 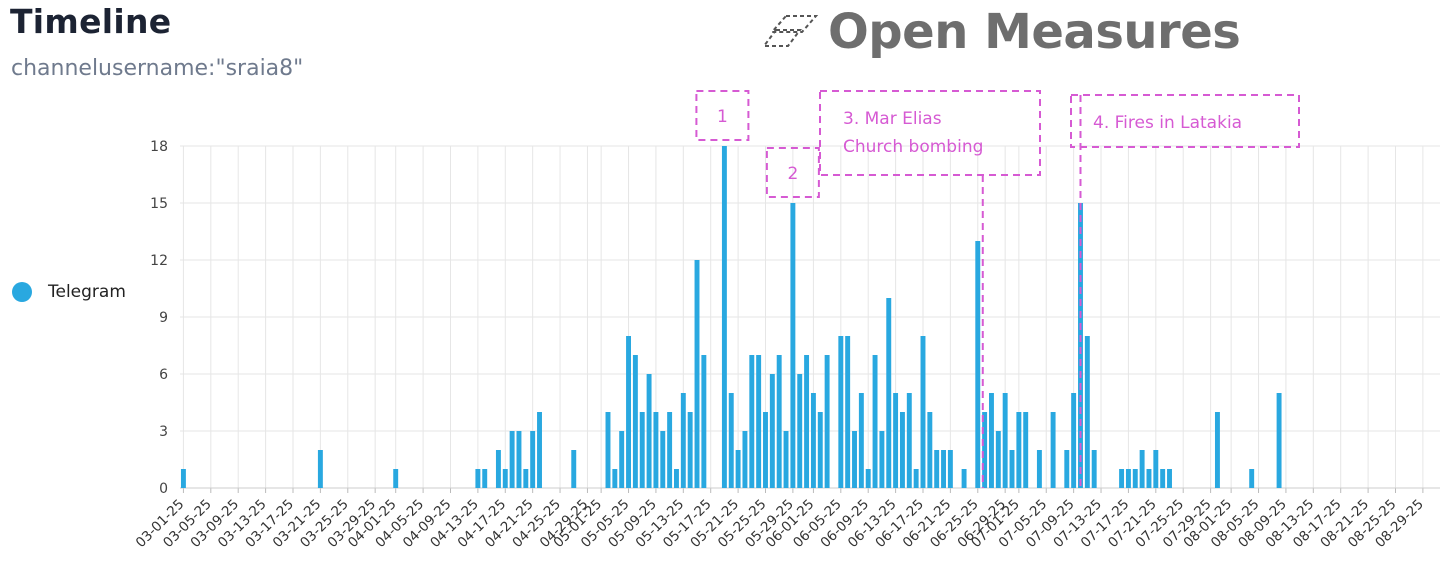 I want to click on y-tick-label: 3, so click(x=163, y=432).